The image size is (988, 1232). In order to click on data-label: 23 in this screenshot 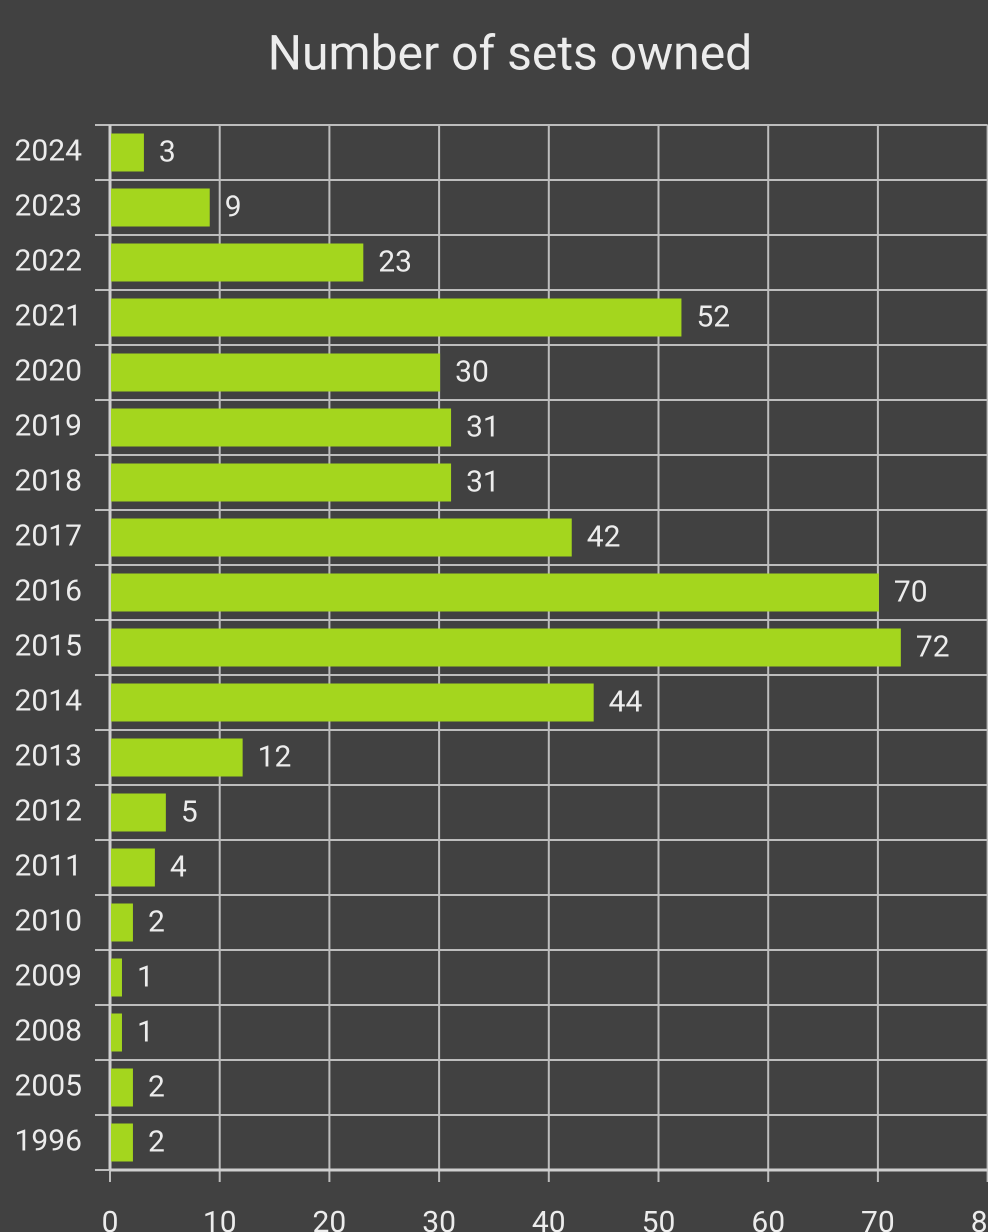, I will do `click(395, 261)`.